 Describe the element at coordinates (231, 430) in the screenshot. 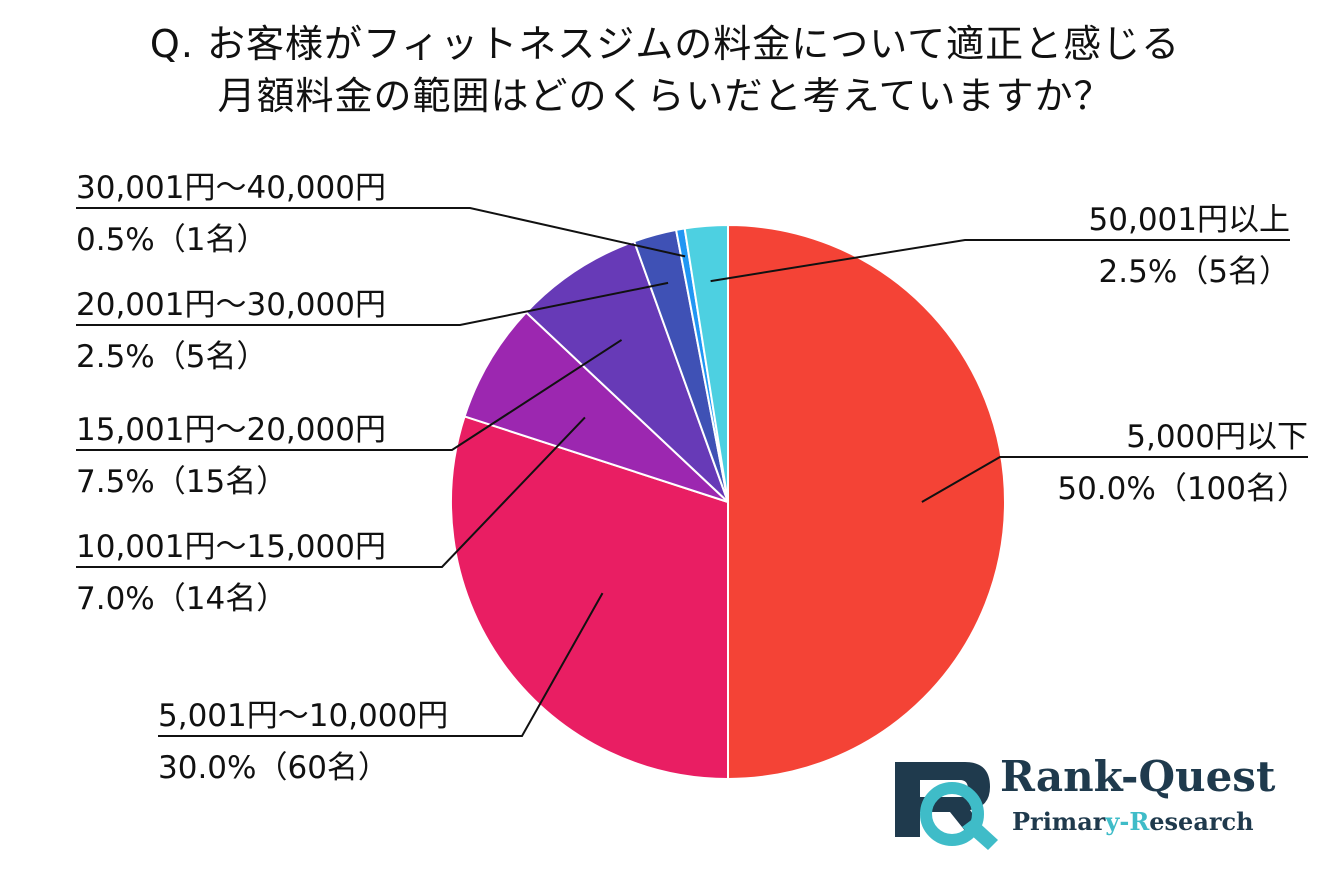

I see `slice-label-3: 15,001円～20,000円` at that location.